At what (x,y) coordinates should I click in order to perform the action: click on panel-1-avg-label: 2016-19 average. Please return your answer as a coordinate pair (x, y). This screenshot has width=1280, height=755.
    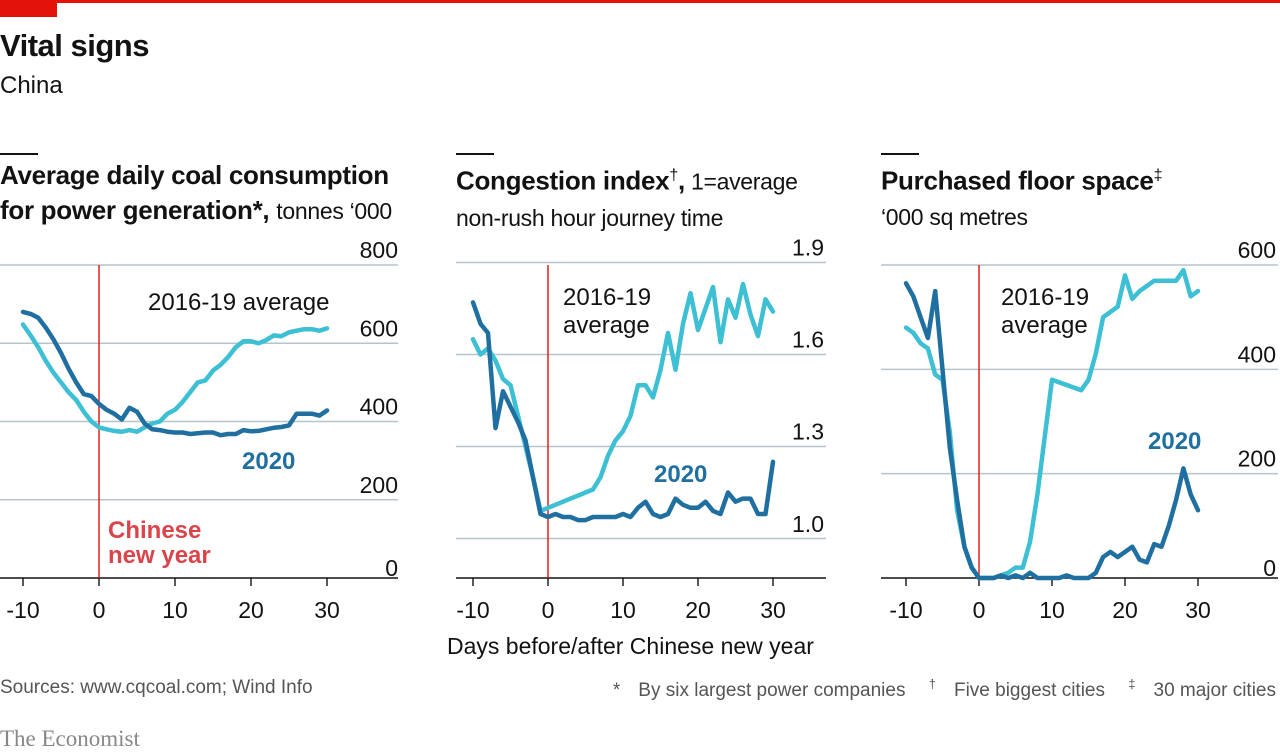
    Looking at the image, I should click on (238, 302).